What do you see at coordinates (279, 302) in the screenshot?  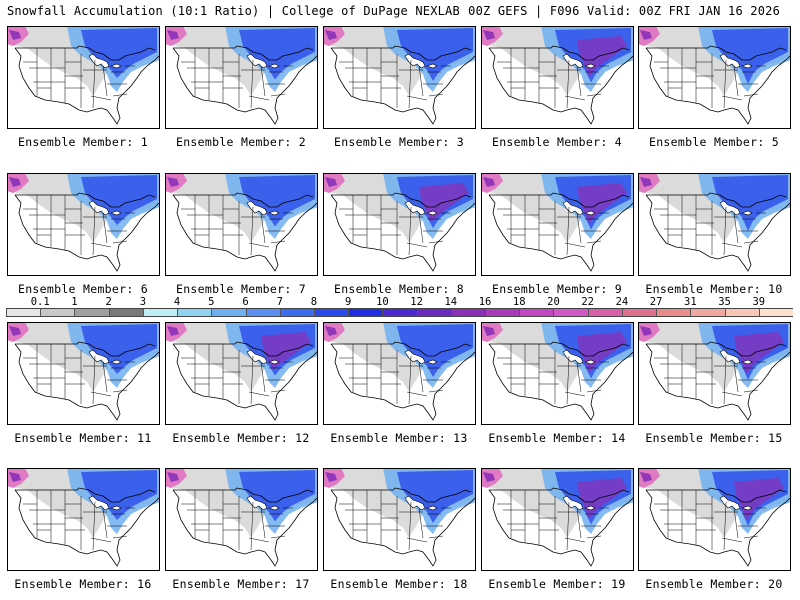 I see `colorbar-tick-label: 7` at bounding box center [279, 302].